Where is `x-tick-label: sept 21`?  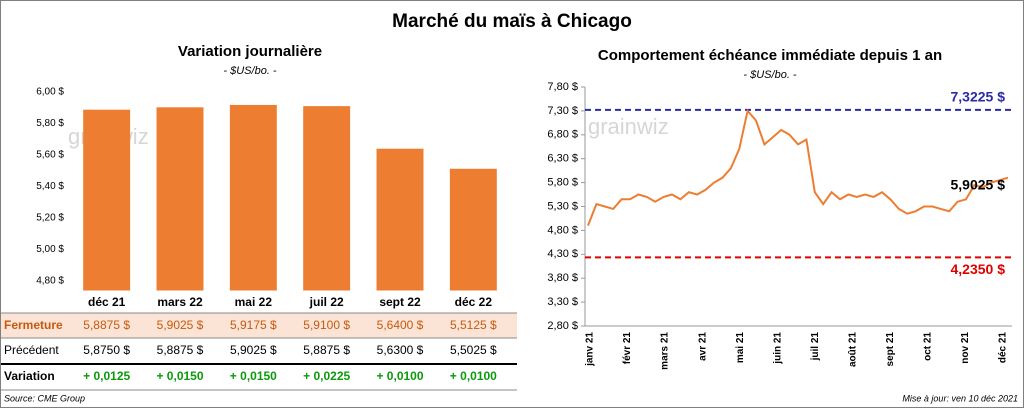 x-tick-label: sept 21 is located at coordinates (890, 349).